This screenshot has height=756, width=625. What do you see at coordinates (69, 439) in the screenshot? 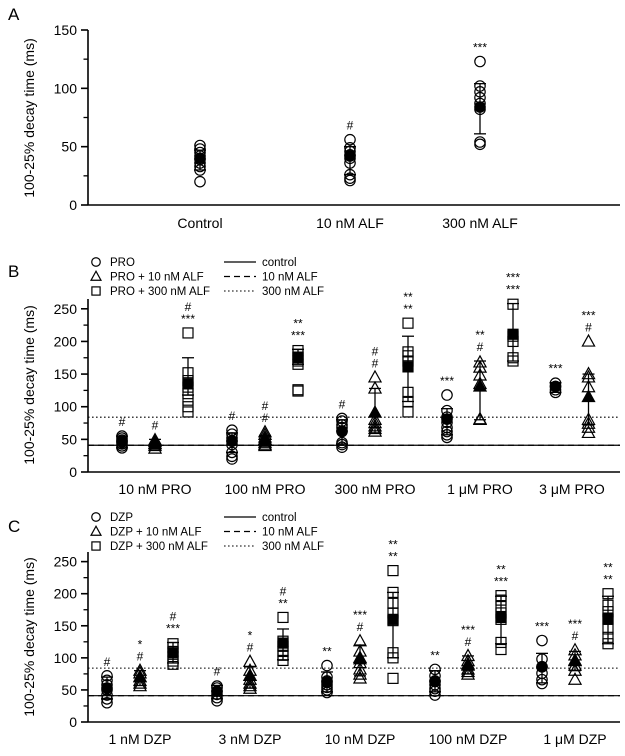
I see `y-tick-label: 50` at bounding box center [69, 439].